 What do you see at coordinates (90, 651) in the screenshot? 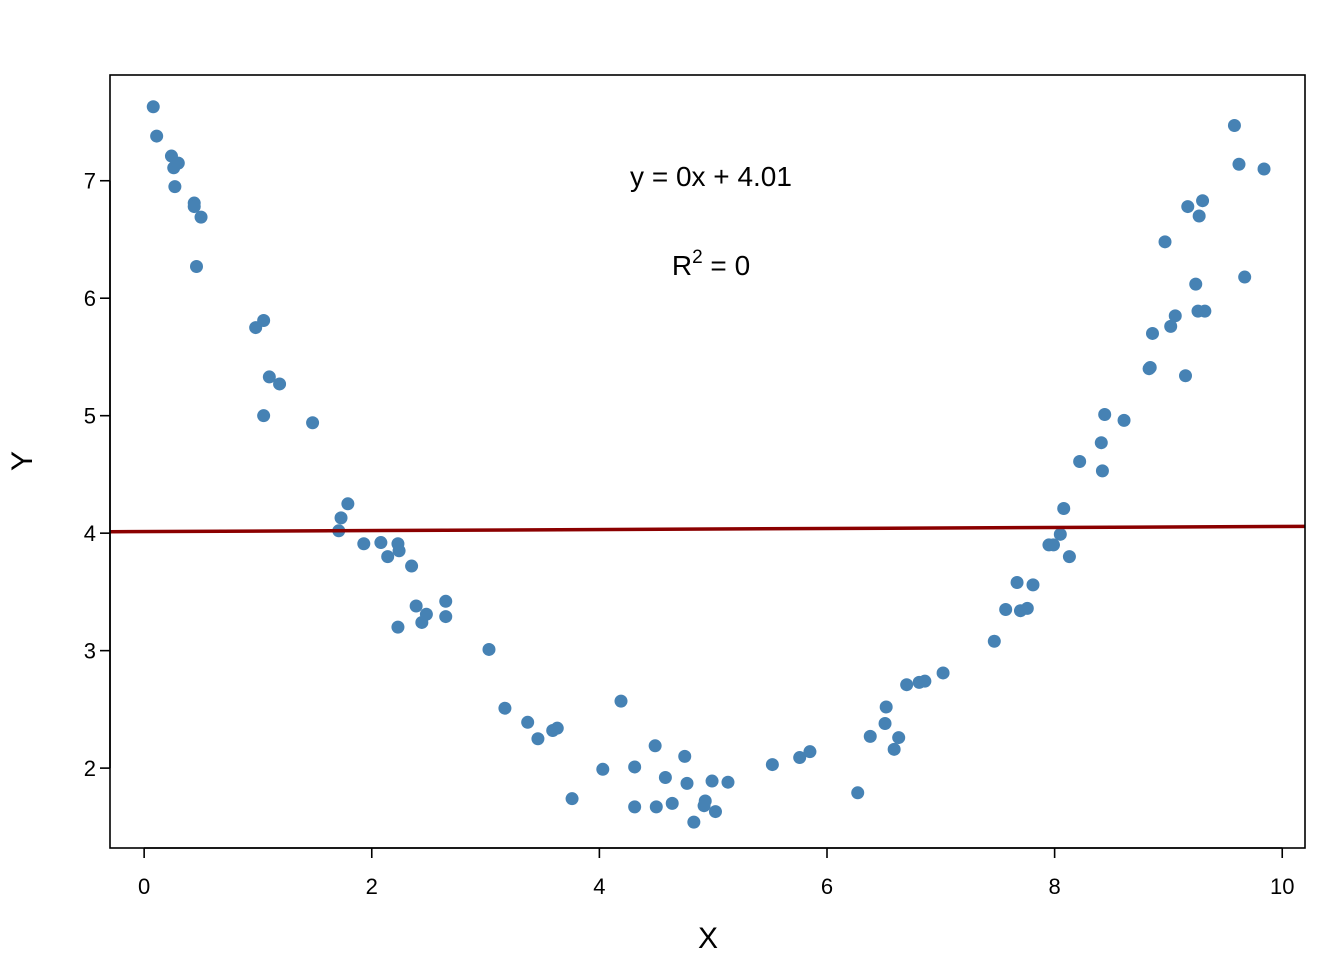
I see `y-tick-label: 3` at bounding box center [90, 651].